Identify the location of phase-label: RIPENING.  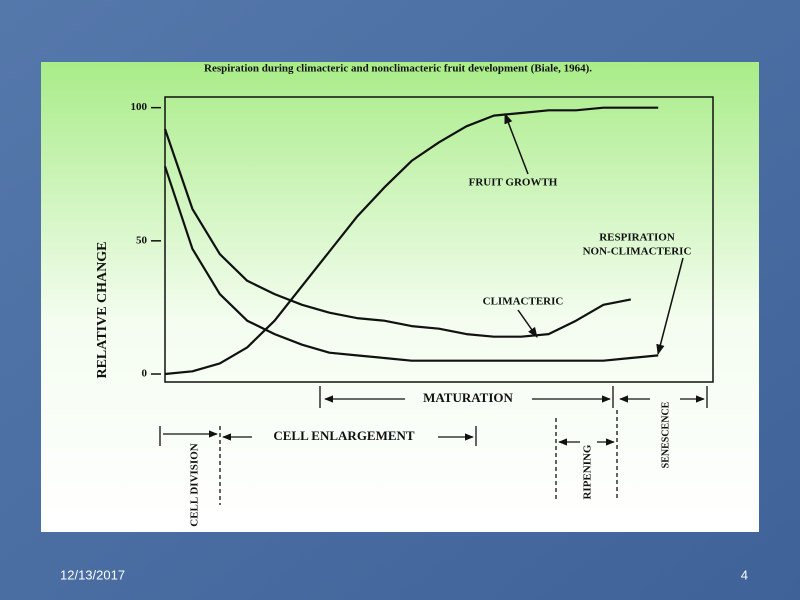
(588, 471).